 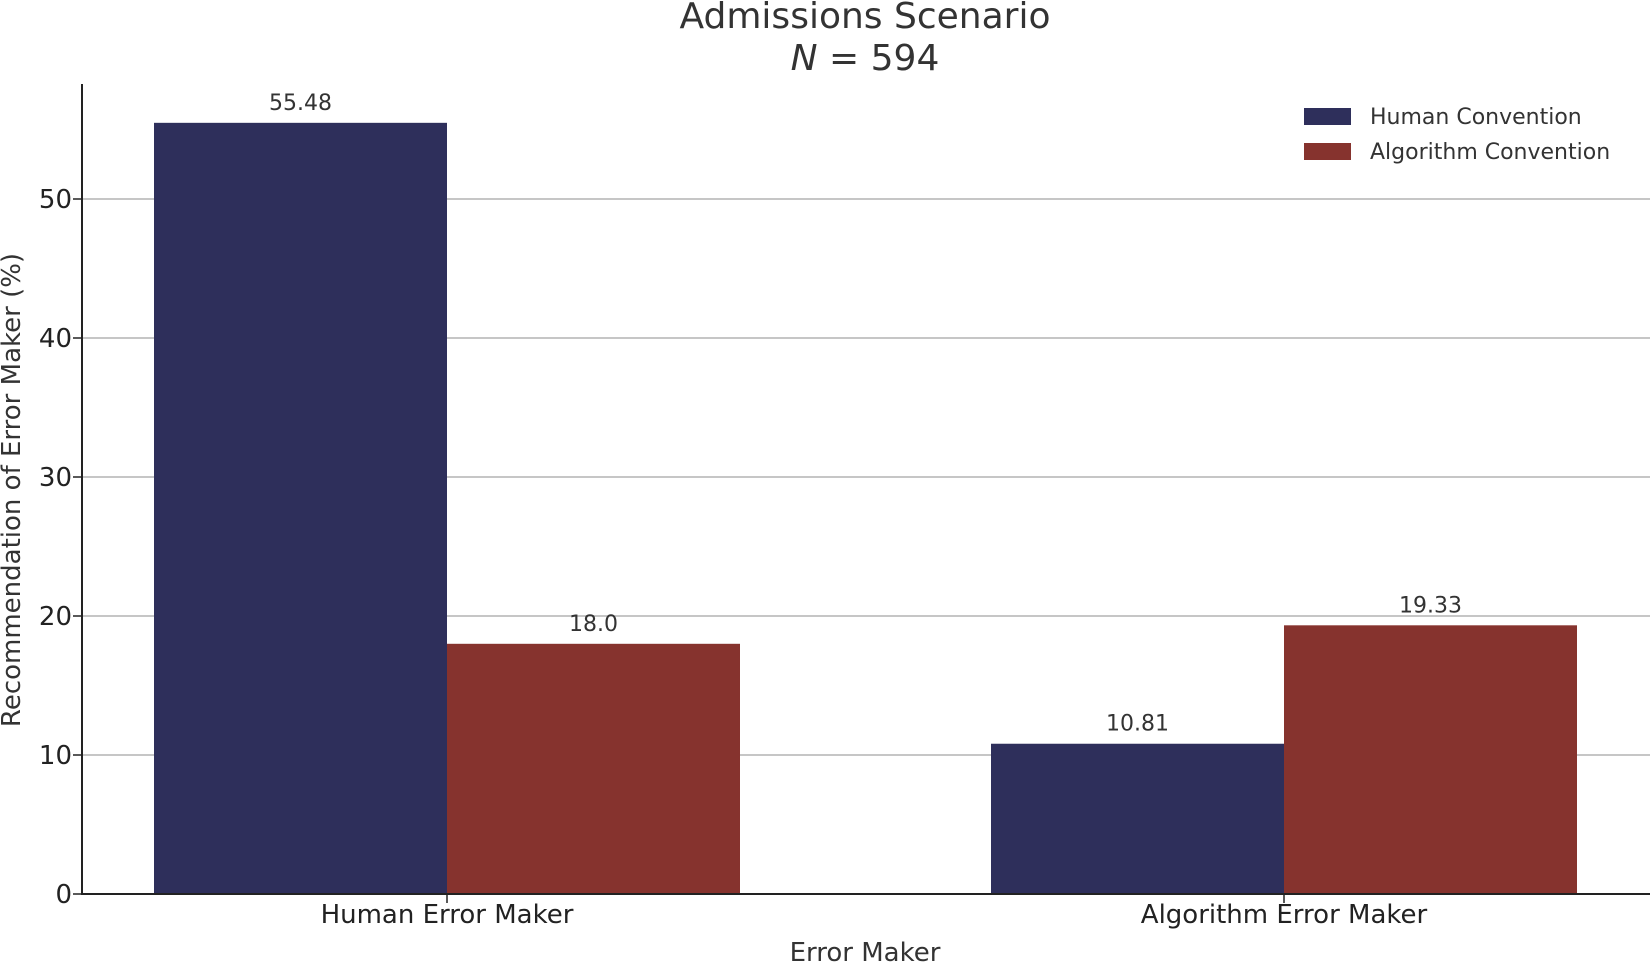 What do you see at coordinates (1476, 117) in the screenshot?
I see `legend-label: Human Convention` at bounding box center [1476, 117].